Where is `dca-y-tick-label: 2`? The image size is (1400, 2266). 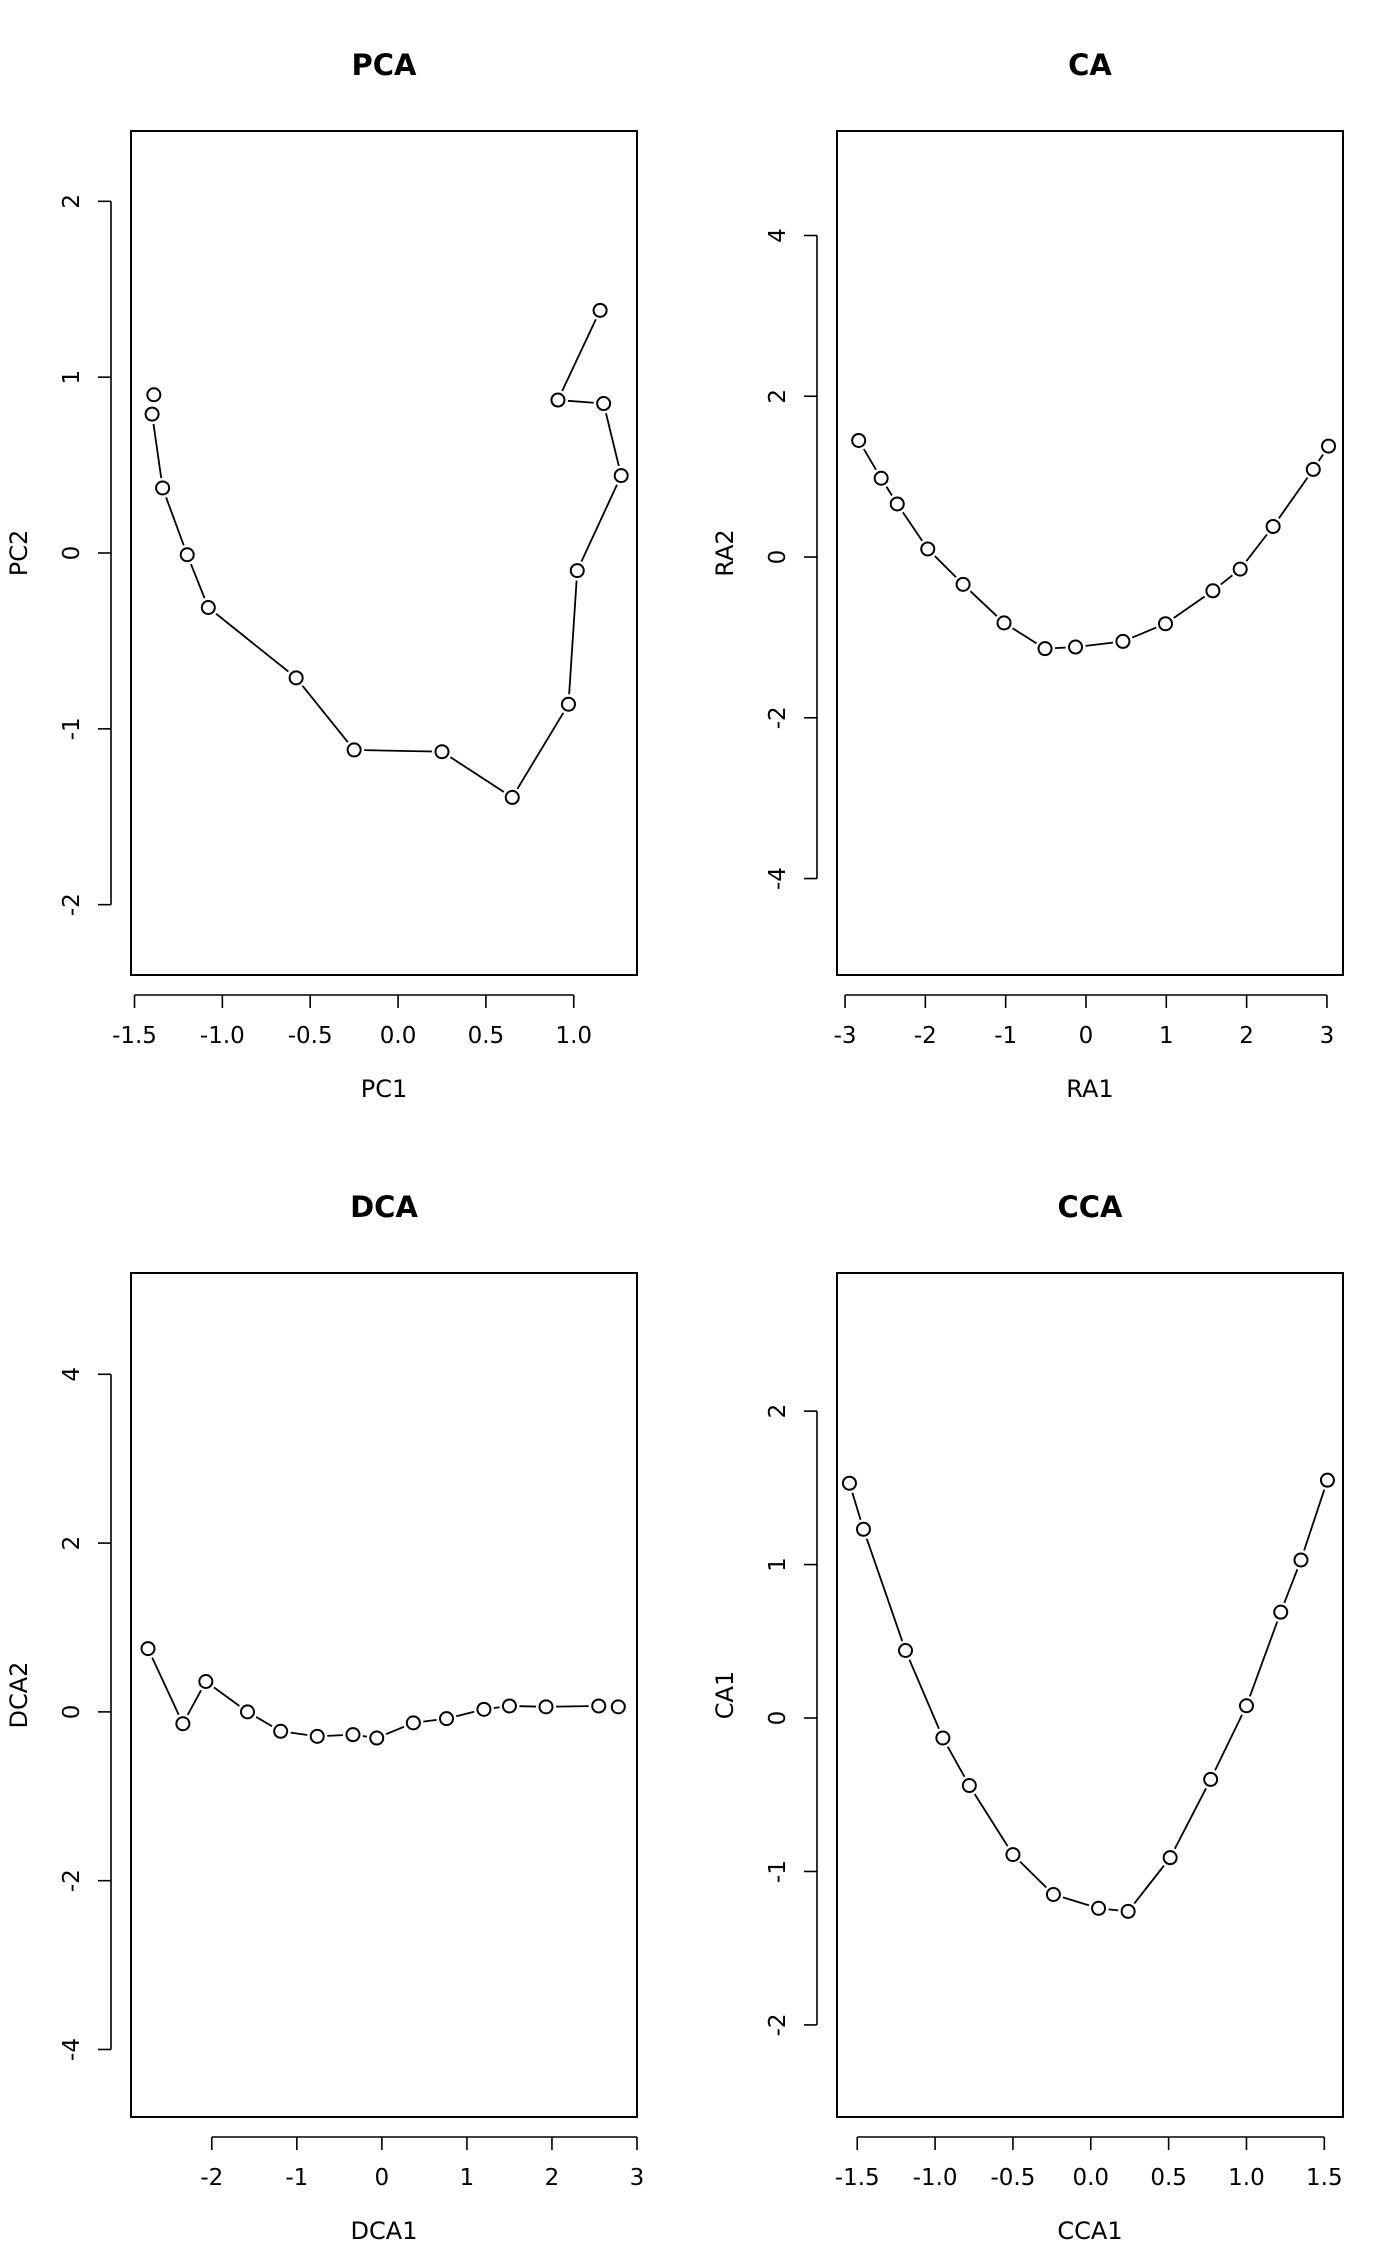
dca-y-tick-label: 2 is located at coordinates (72, 1543).